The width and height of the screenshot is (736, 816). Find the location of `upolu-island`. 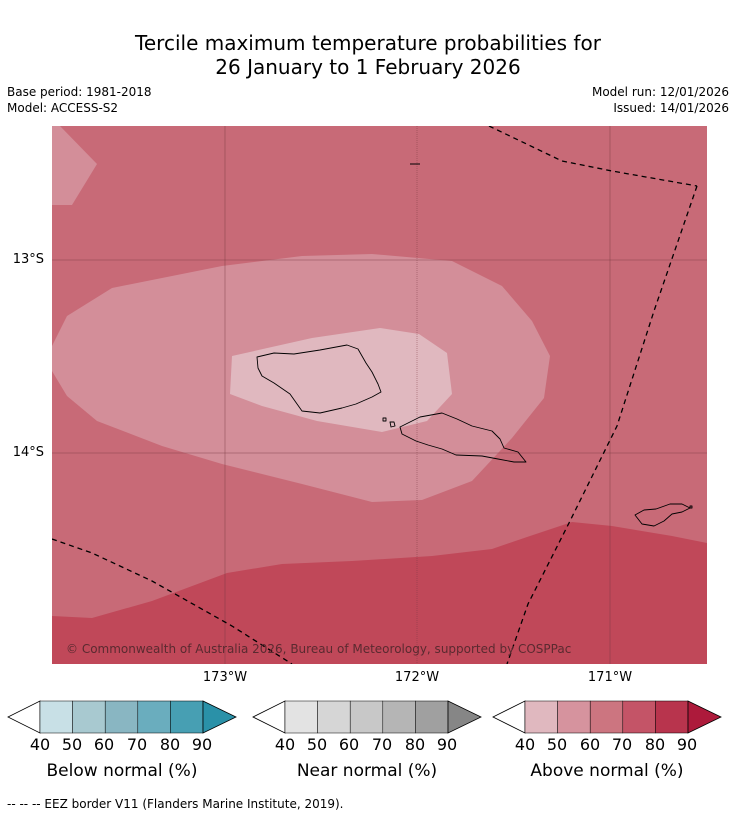

upolu-island is located at coordinates (463, 437).